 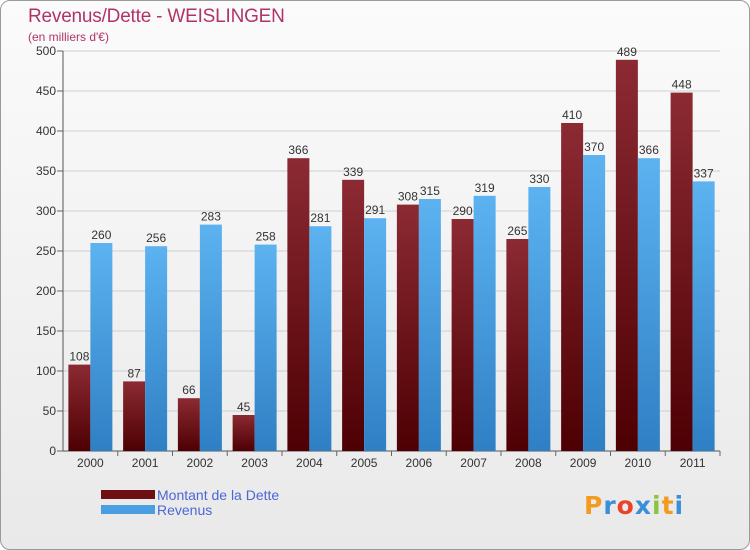 What do you see at coordinates (46, 211) in the screenshot?
I see `y-tick-label: 300` at bounding box center [46, 211].